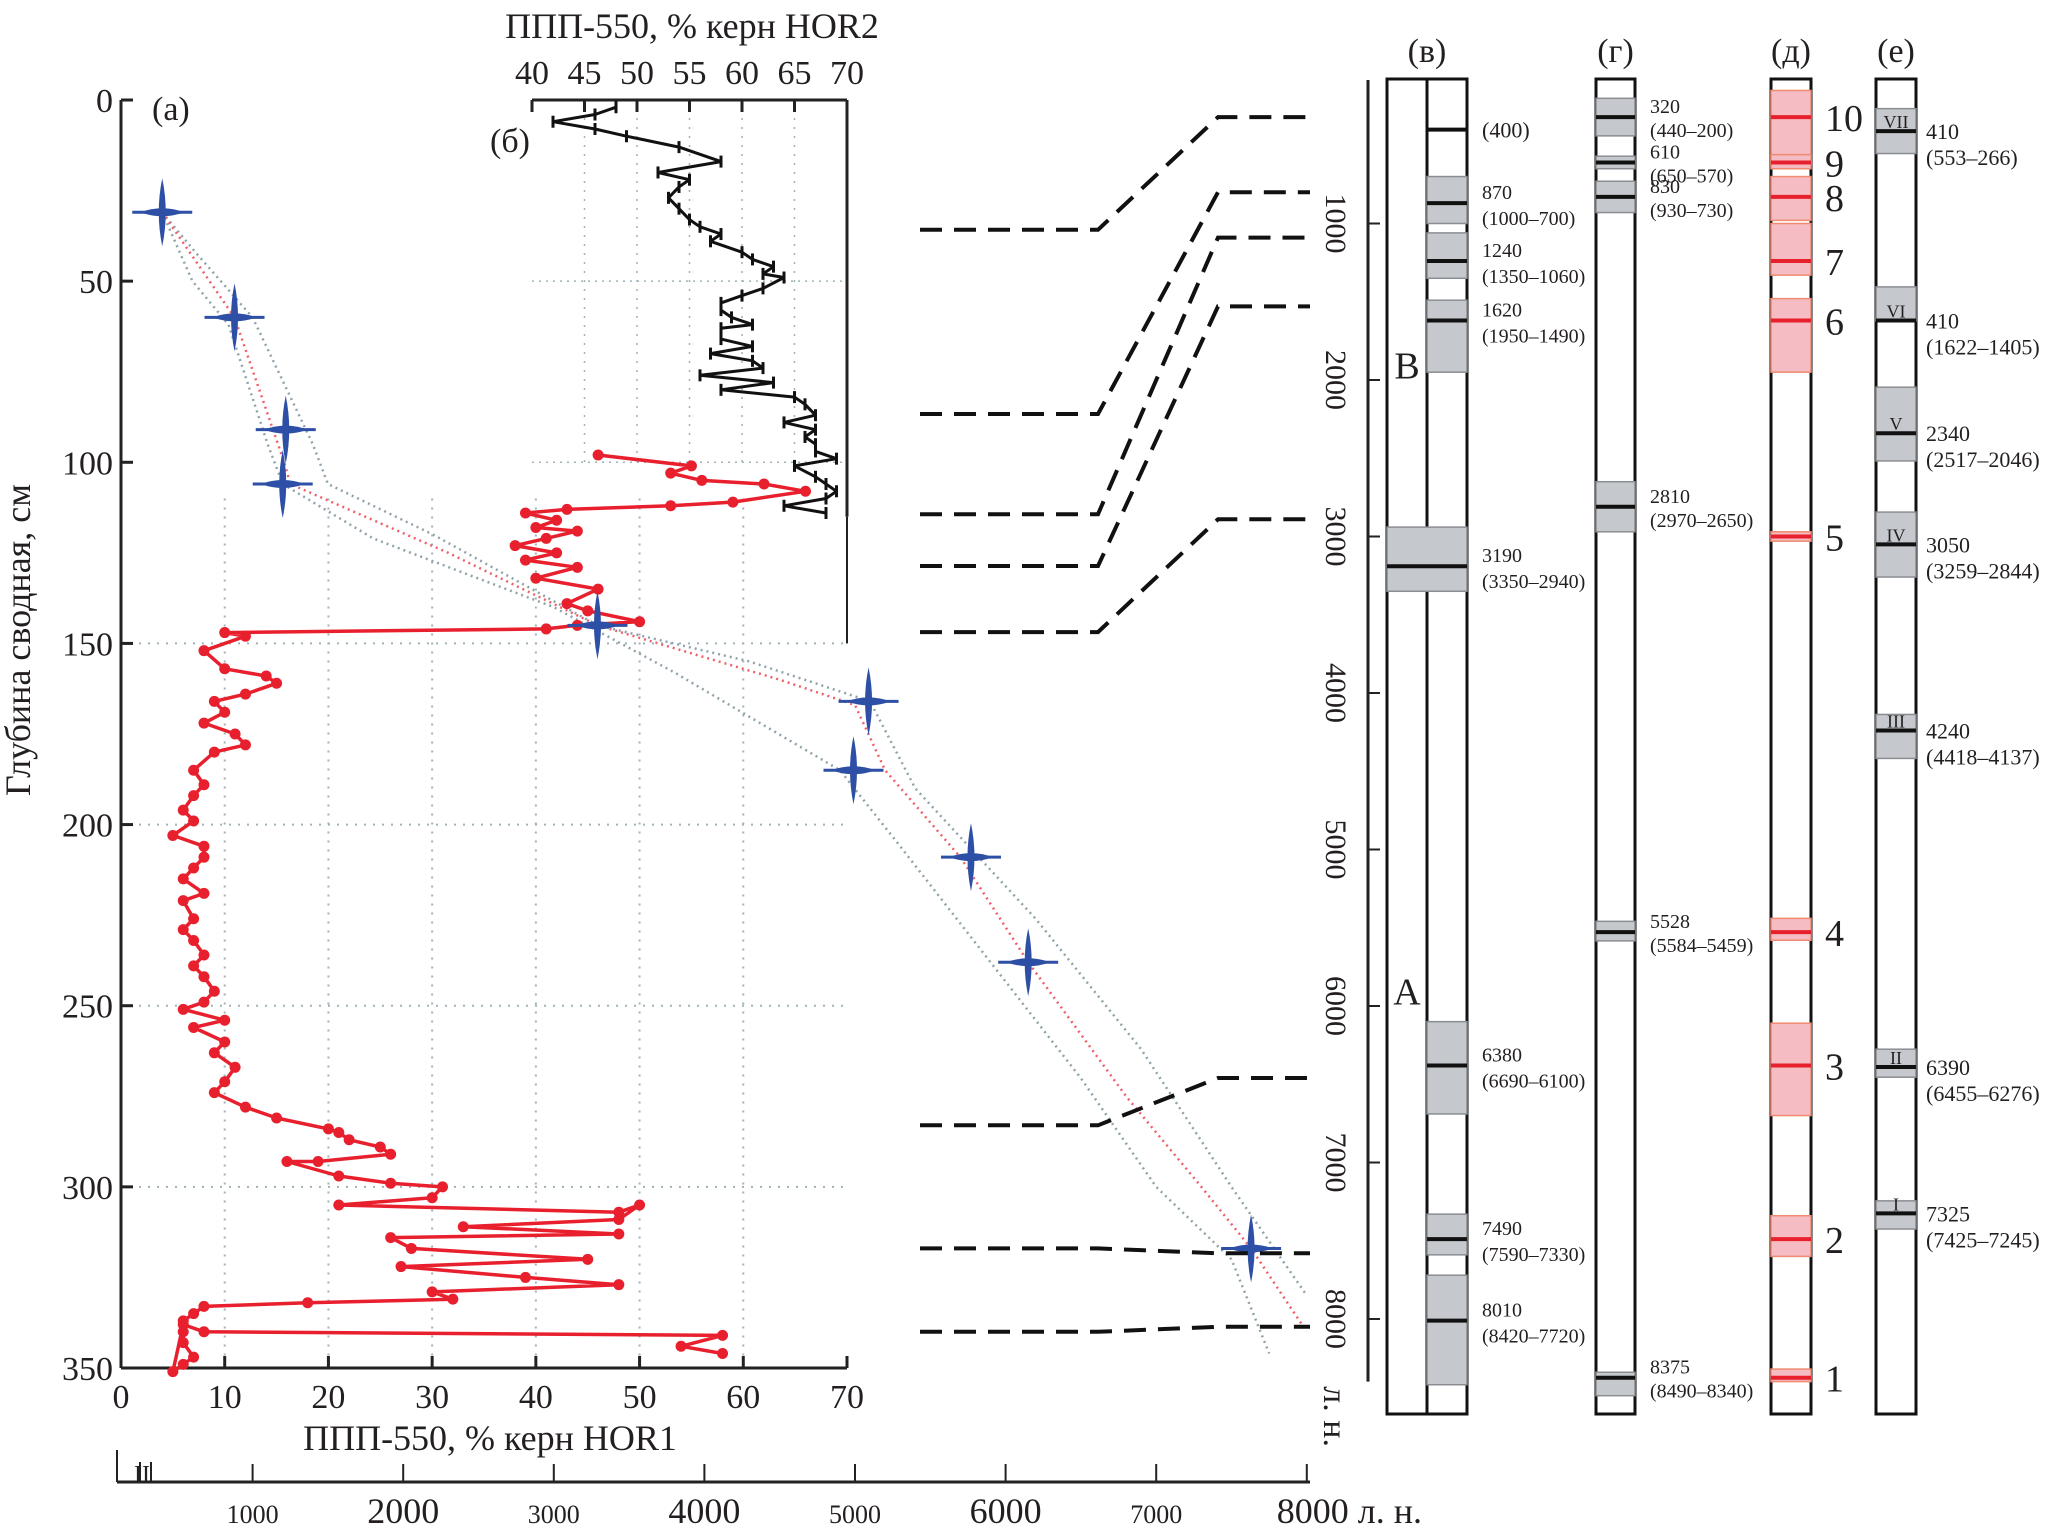 The image size is (2059, 1536). I want to click on right-age-tick-label: 8000, so click(1335, 1319).